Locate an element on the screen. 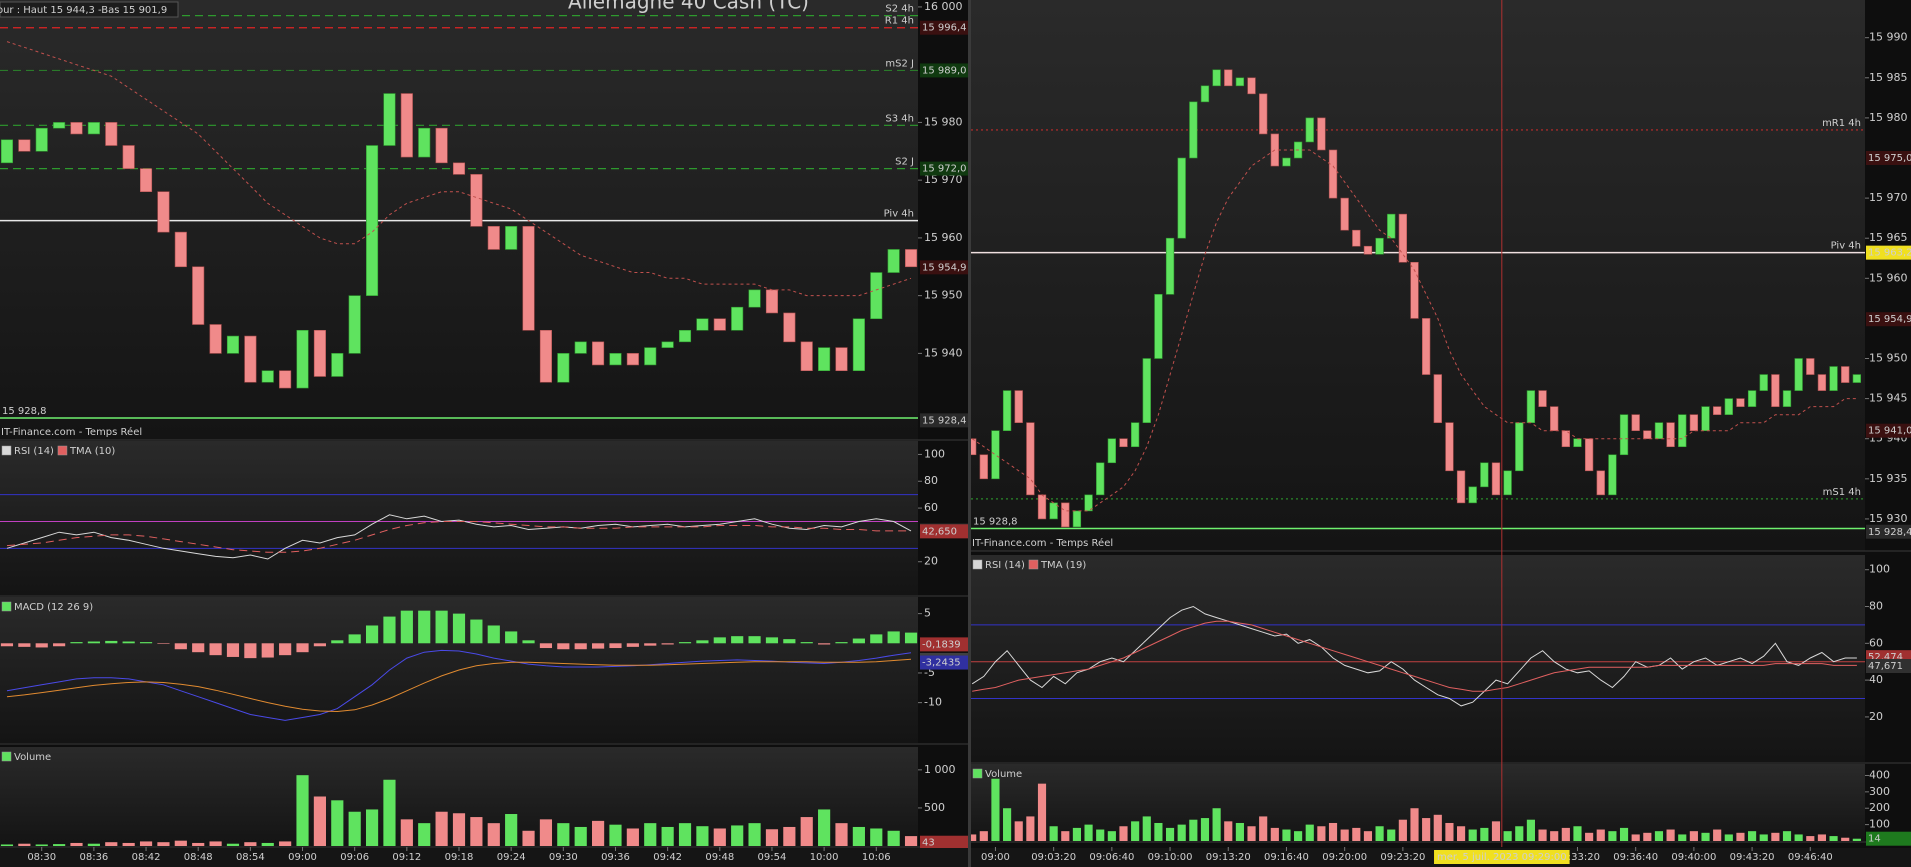 The width and height of the screenshot is (1911, 867). price-tag-label: 47,671 is located at coordinates (1885, 666).